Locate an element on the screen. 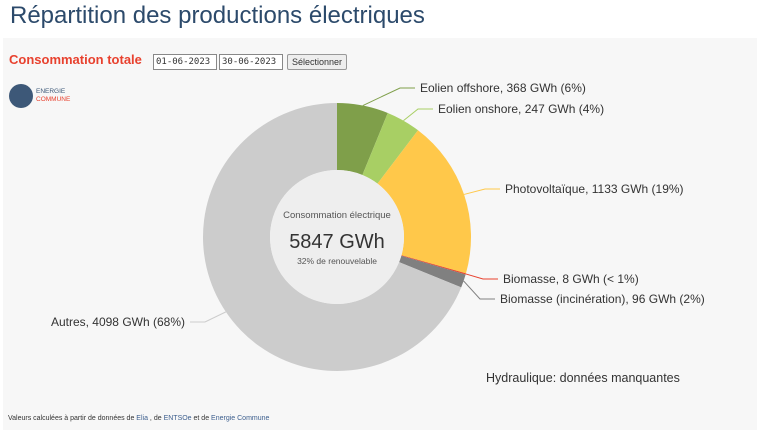 This screenshot has width=770, height=433. start-date-input: 01-06-2023 is located at coordinates (185, 62).